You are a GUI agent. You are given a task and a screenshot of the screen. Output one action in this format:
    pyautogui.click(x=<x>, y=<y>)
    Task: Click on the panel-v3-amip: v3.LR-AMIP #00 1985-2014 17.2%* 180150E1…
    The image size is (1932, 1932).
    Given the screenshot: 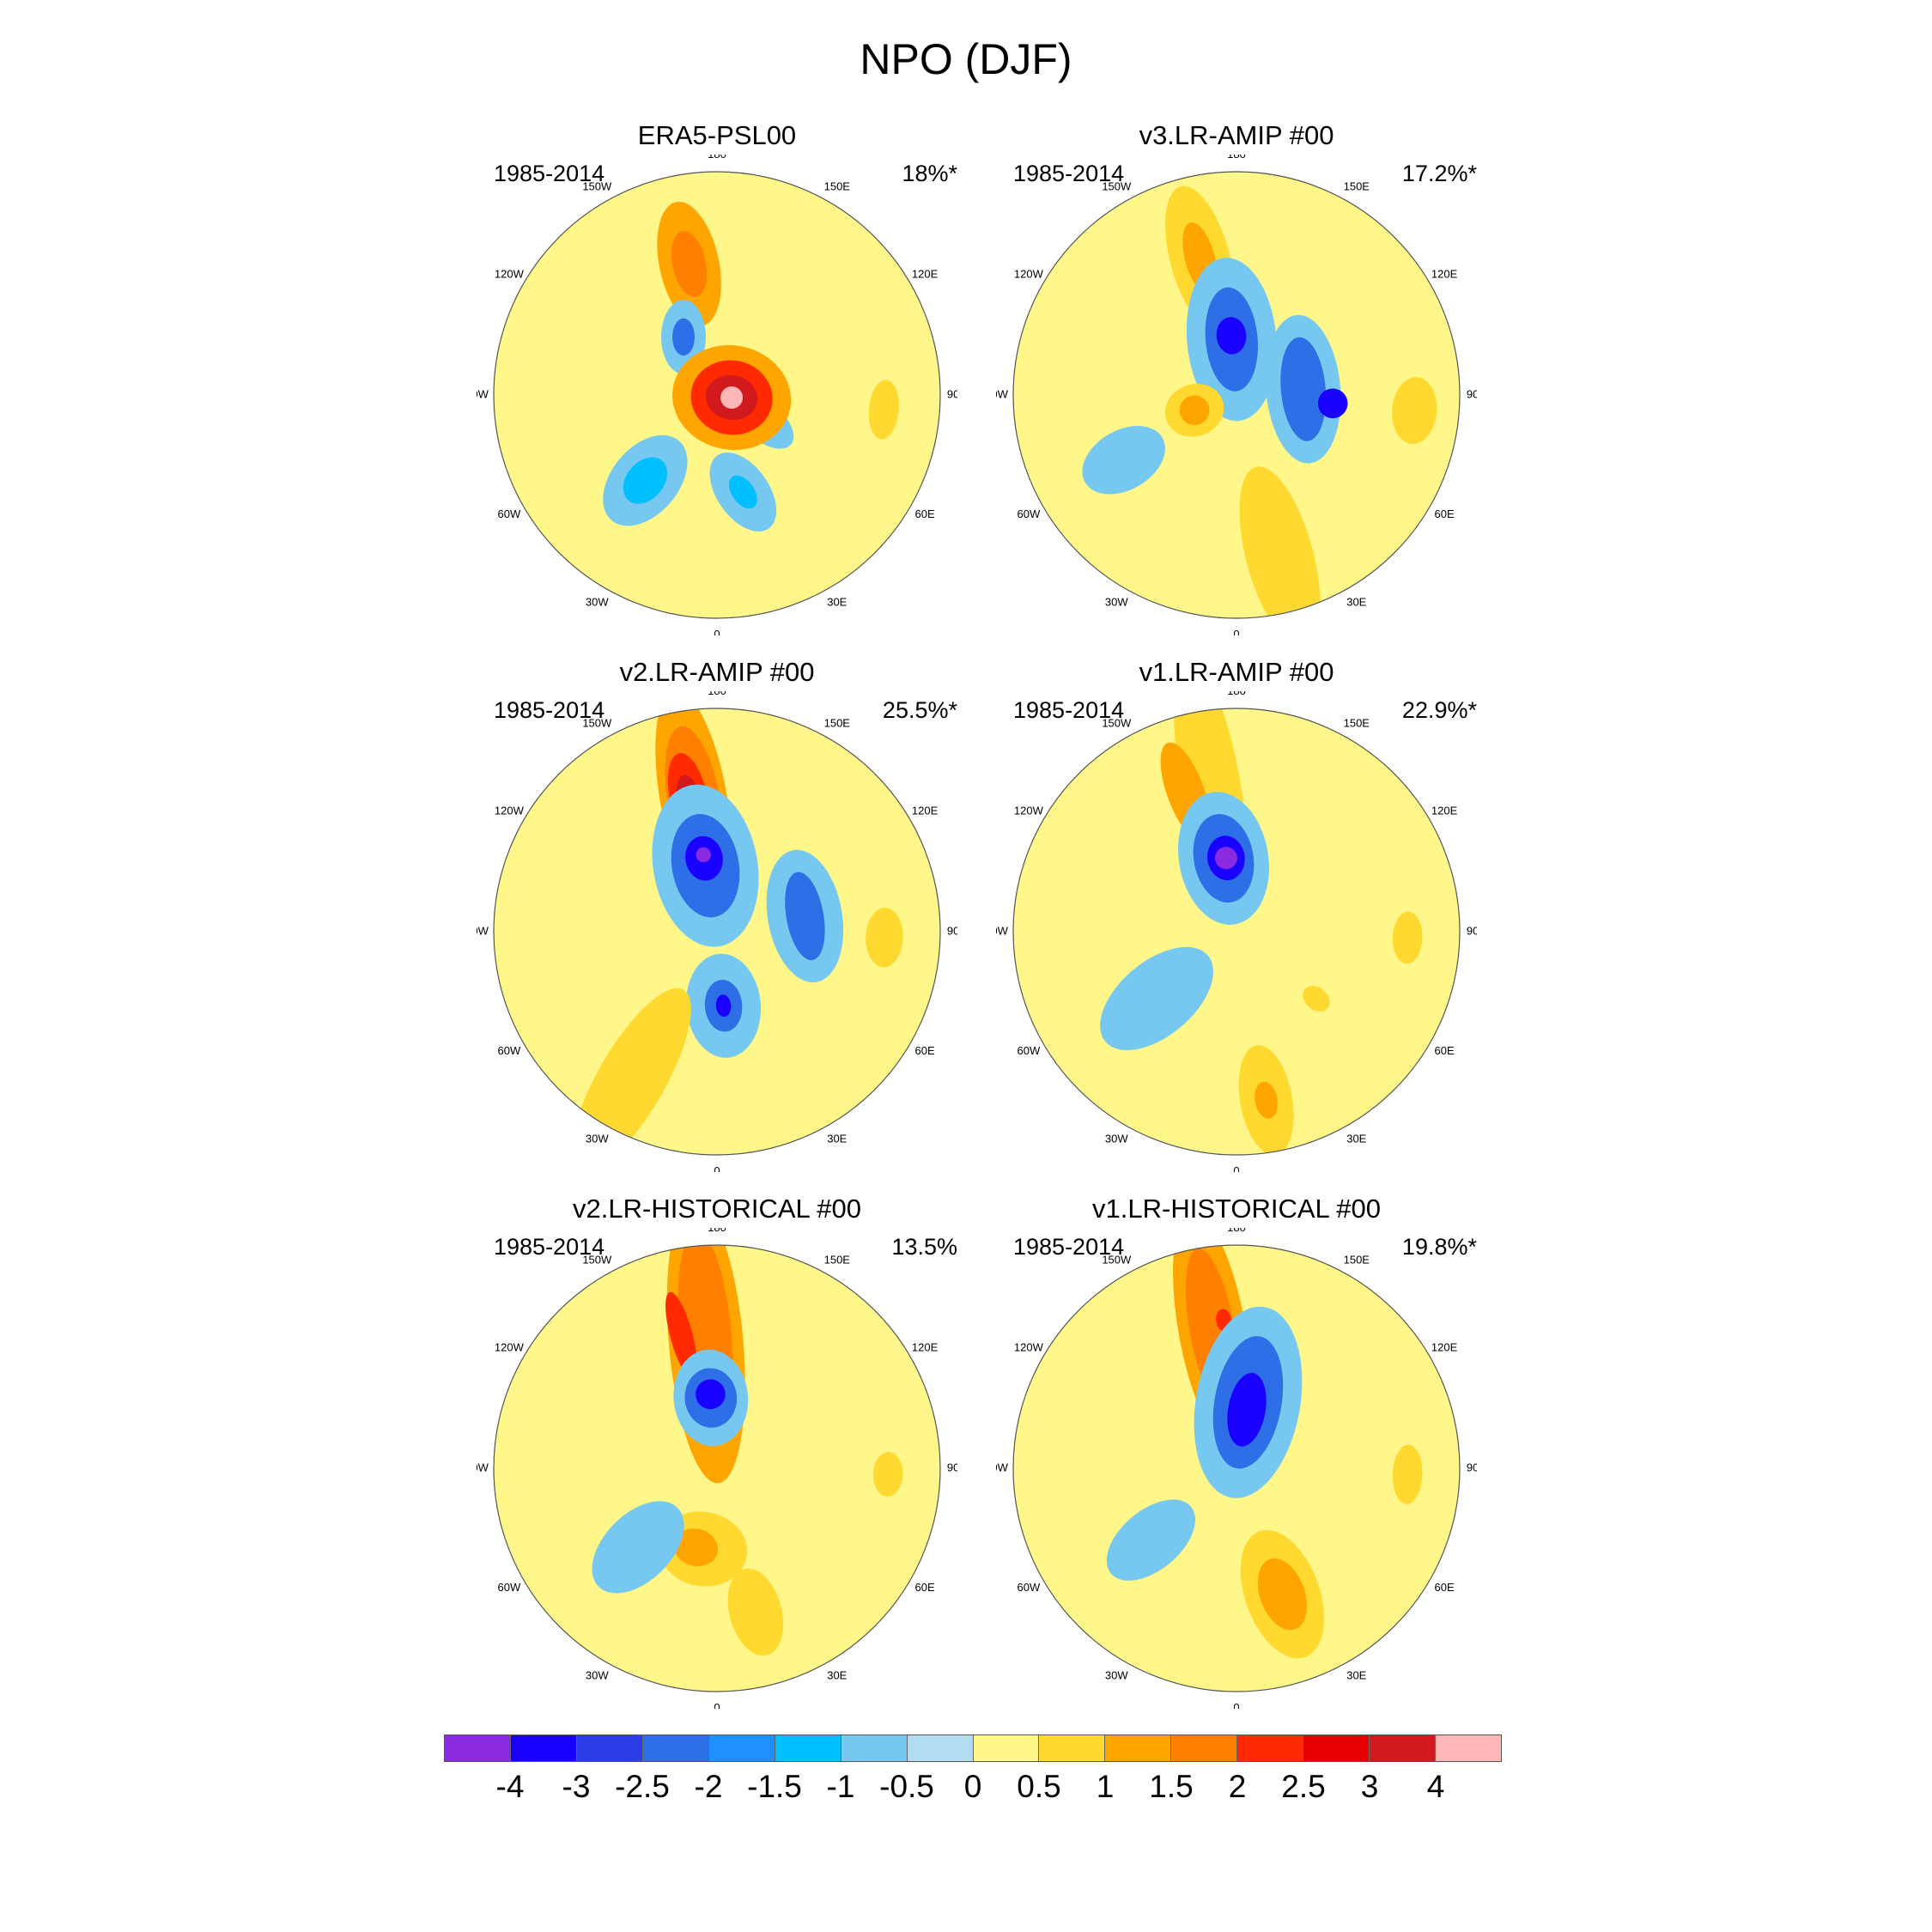 What is the action you would take?
    pyautogui.click(x=1236, y=377)
    